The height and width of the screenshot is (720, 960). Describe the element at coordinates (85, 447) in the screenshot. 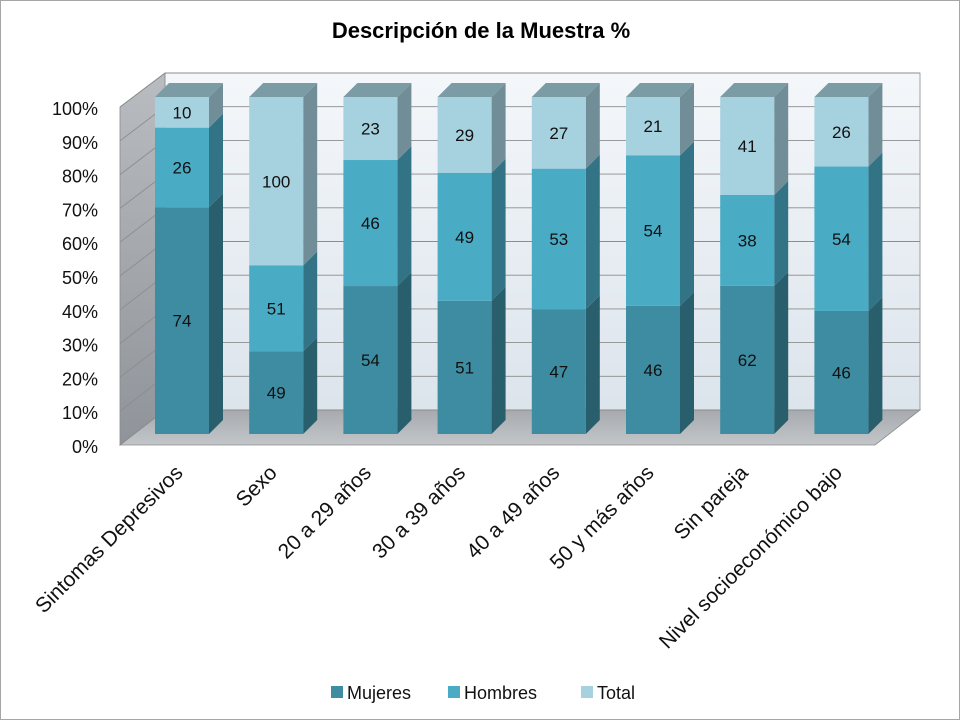

I see `y-tick-label: 0%` at that location.